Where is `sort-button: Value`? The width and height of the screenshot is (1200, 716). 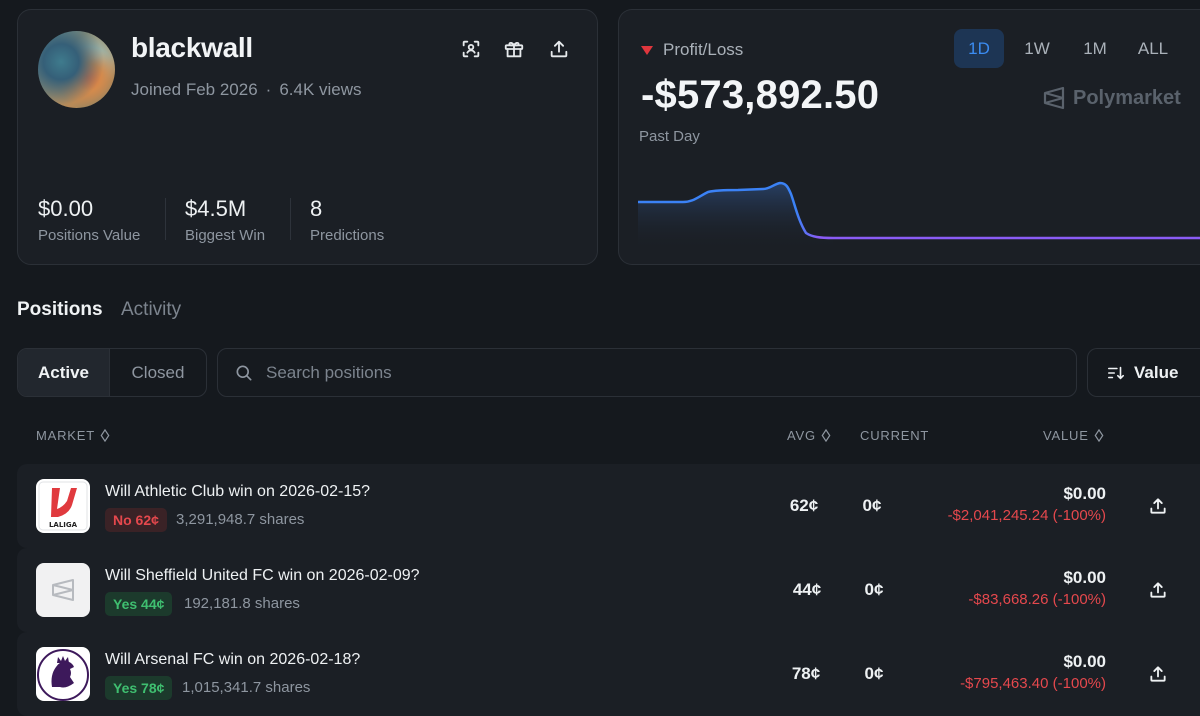 sort-button: Value is located at coordinates (1143, 372).